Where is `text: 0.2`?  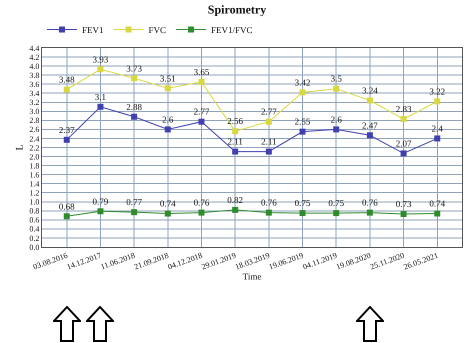
text: 0.2 is located at coordinates (34, 238).